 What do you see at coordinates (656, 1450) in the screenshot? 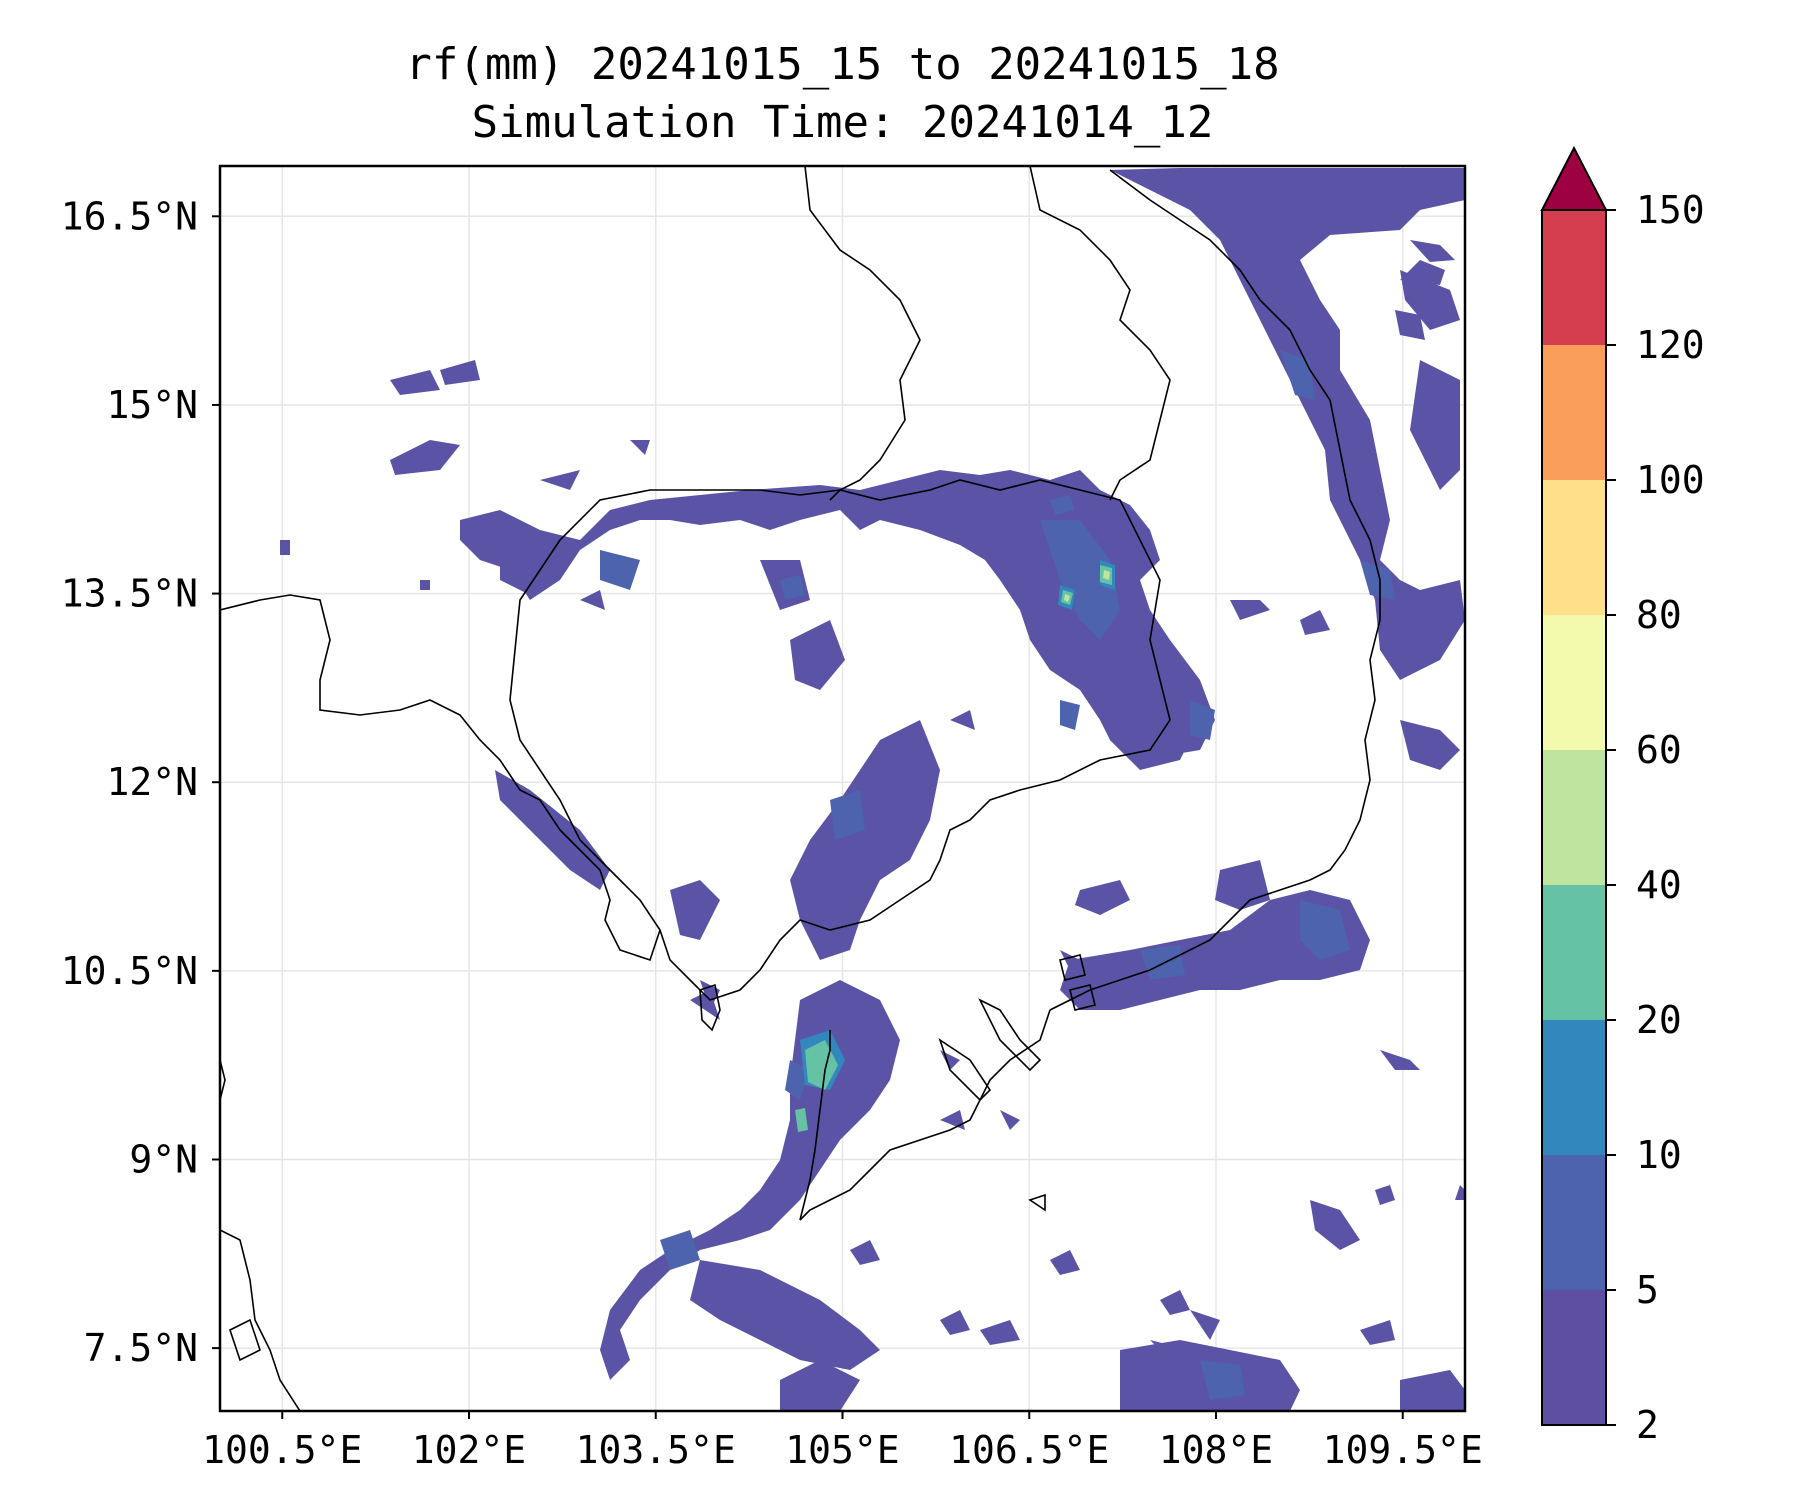
I see `x-tick-label: 103.5°E` at bounding box center [656, 1450].